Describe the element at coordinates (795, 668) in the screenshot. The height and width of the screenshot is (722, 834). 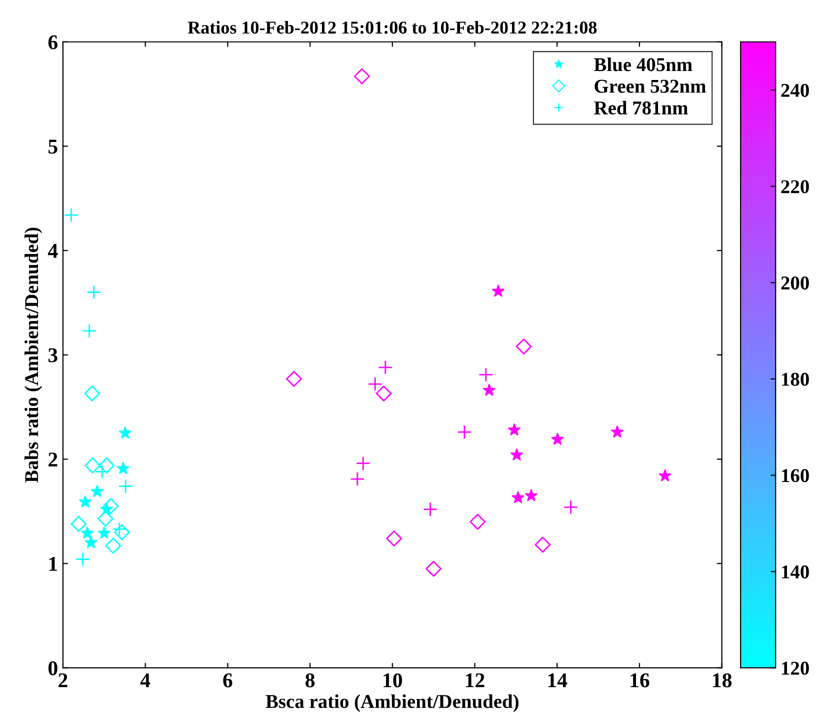
I see `color-bar-label: 120` at that location.